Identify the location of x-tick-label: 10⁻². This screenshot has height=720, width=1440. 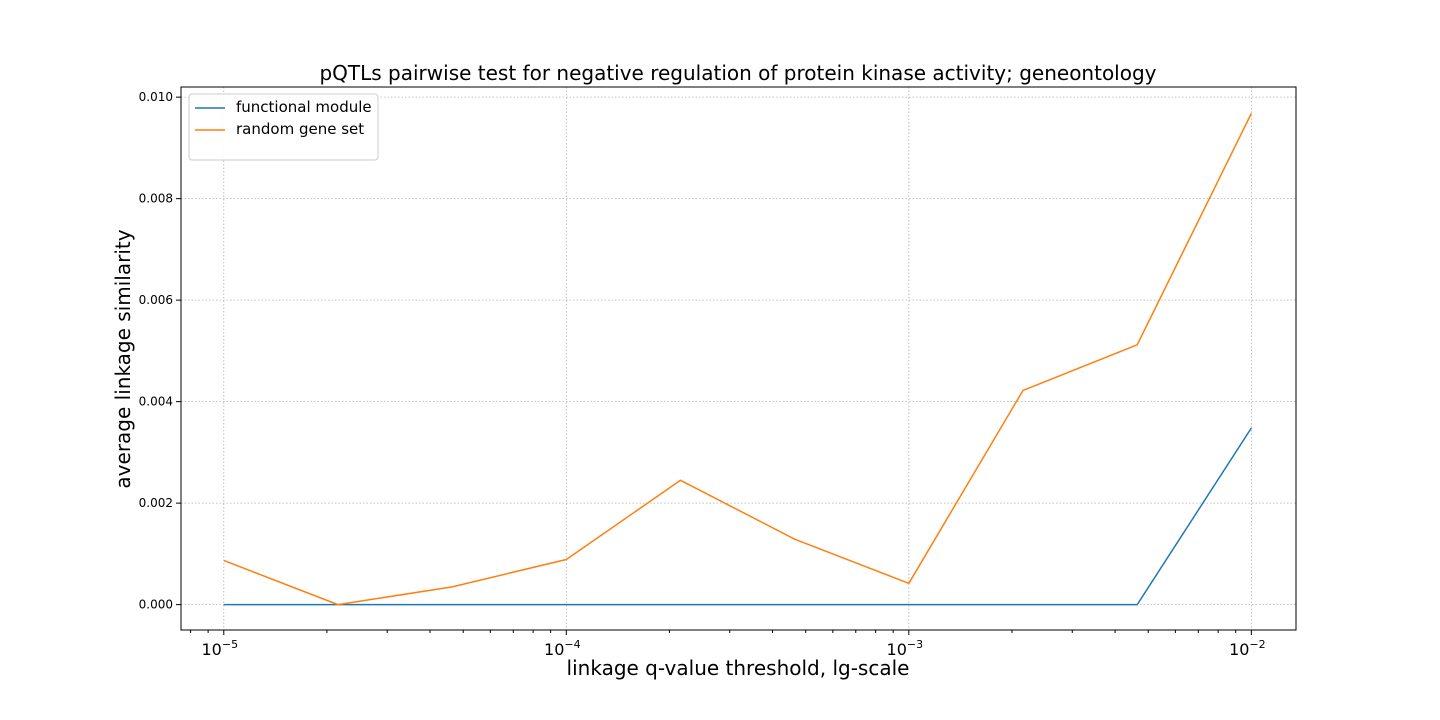
(1247, 648).